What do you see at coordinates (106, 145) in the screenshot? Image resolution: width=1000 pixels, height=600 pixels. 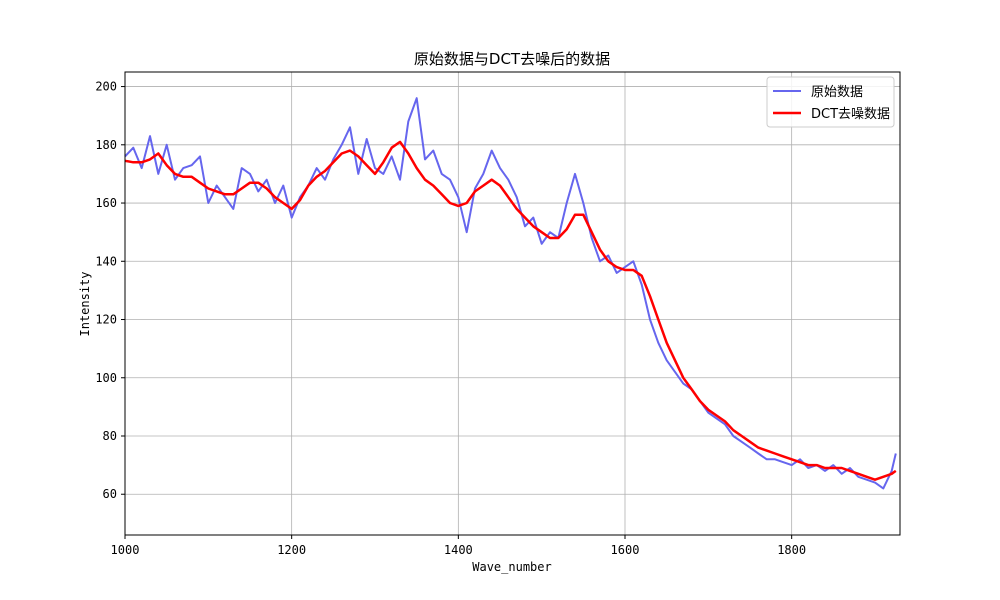 I see `y-tick-label: 180` at bounding box center [106, 145].